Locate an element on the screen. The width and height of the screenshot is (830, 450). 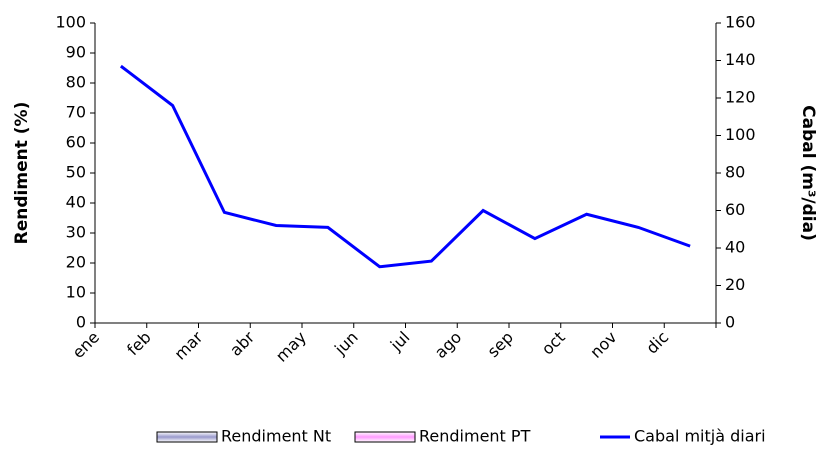
y-tick-label: 60 is located at coordinates (76, 142).